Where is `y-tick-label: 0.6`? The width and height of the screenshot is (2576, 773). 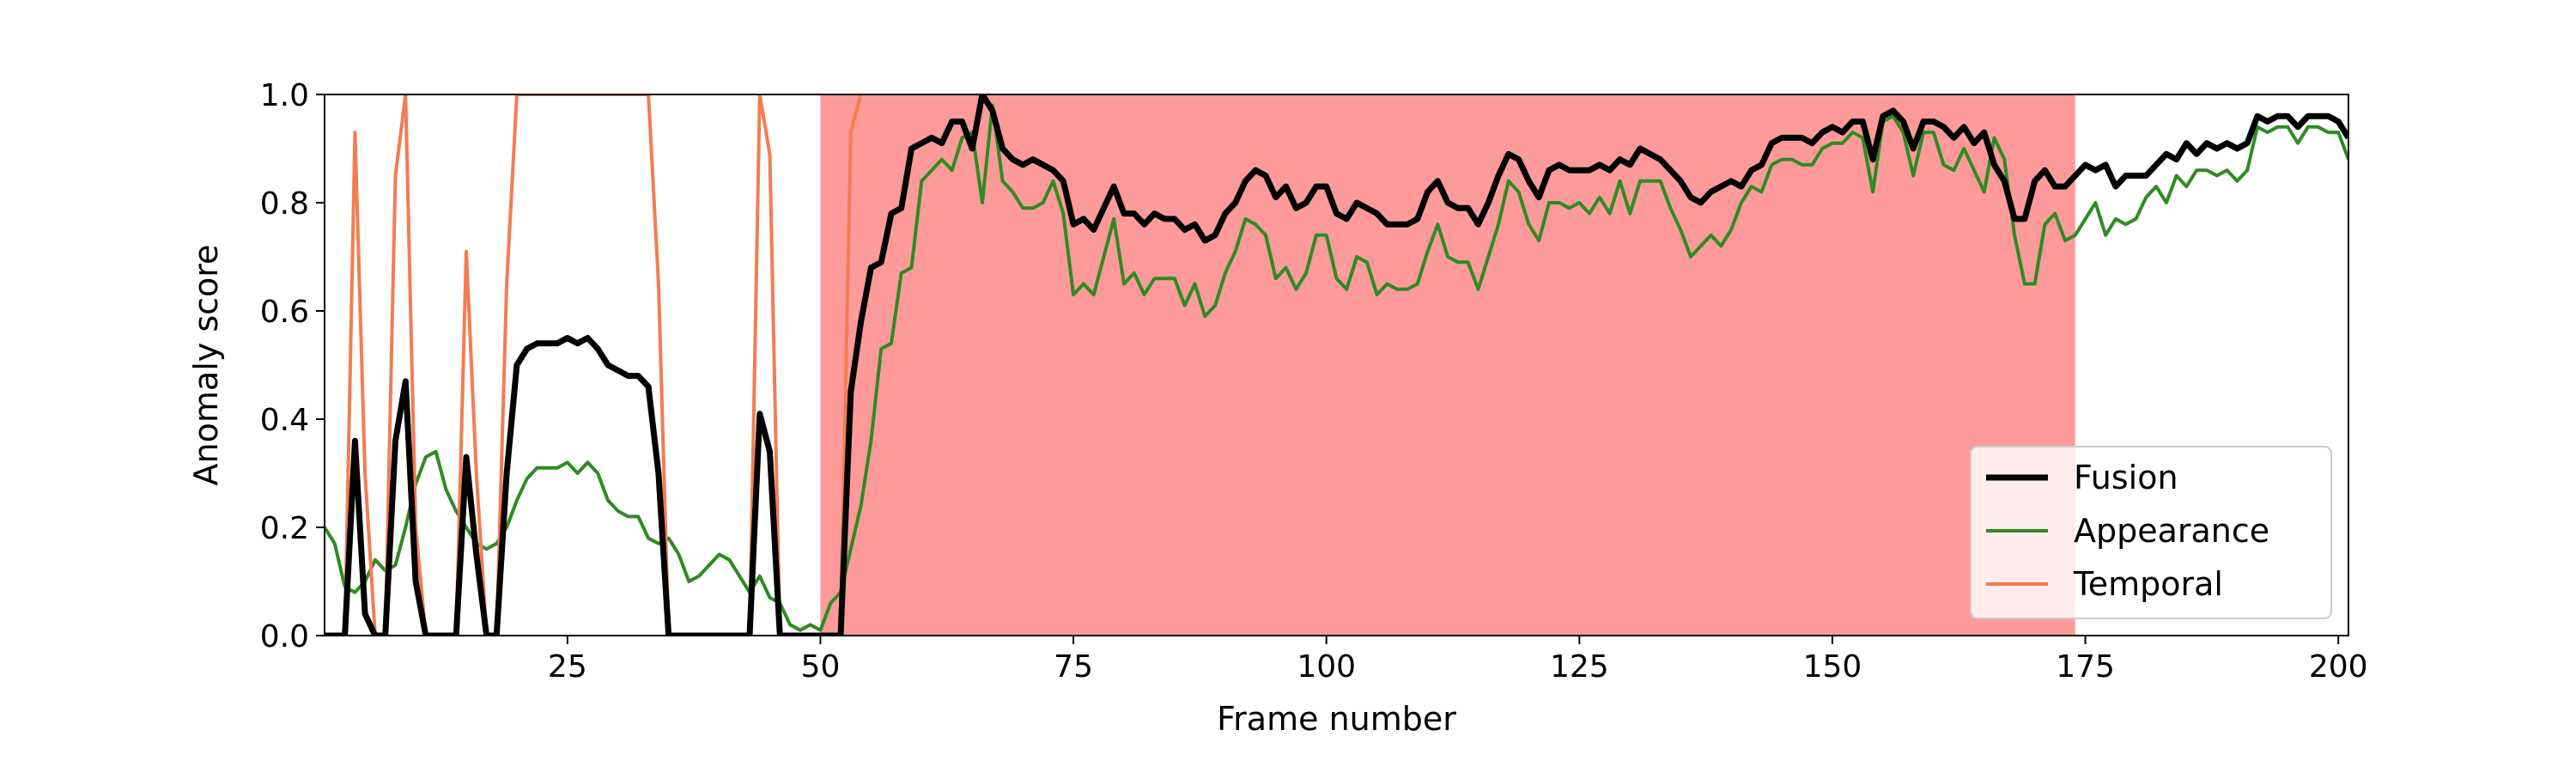 y-tick-label: 0.6 is located at coordinates (284, 312).